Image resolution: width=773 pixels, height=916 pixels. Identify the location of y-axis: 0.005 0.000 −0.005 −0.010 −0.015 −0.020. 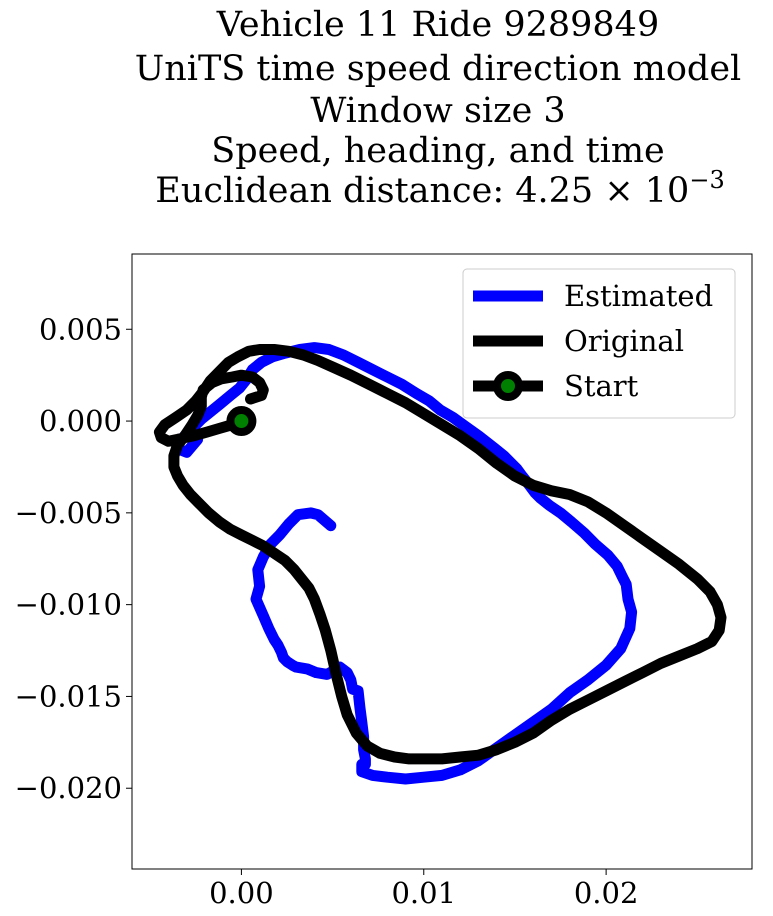
(73, 558).